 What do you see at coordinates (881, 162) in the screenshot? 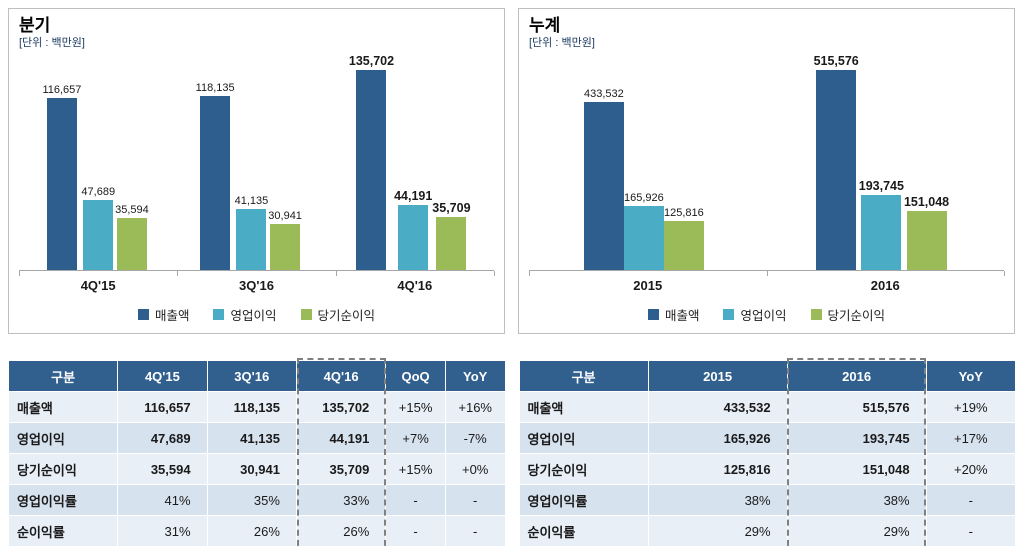
I see `bar-group: 515,576 193,745 151,048` at bounding box center [881, 162].